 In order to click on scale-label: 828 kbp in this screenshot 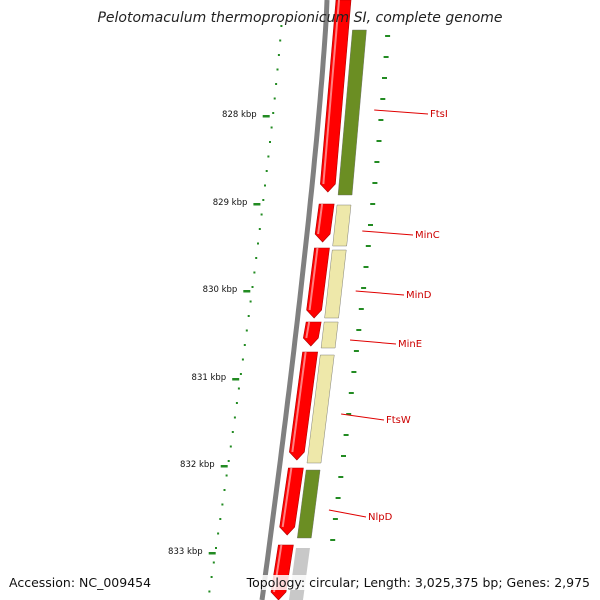, I will do `click(239, 115)`.